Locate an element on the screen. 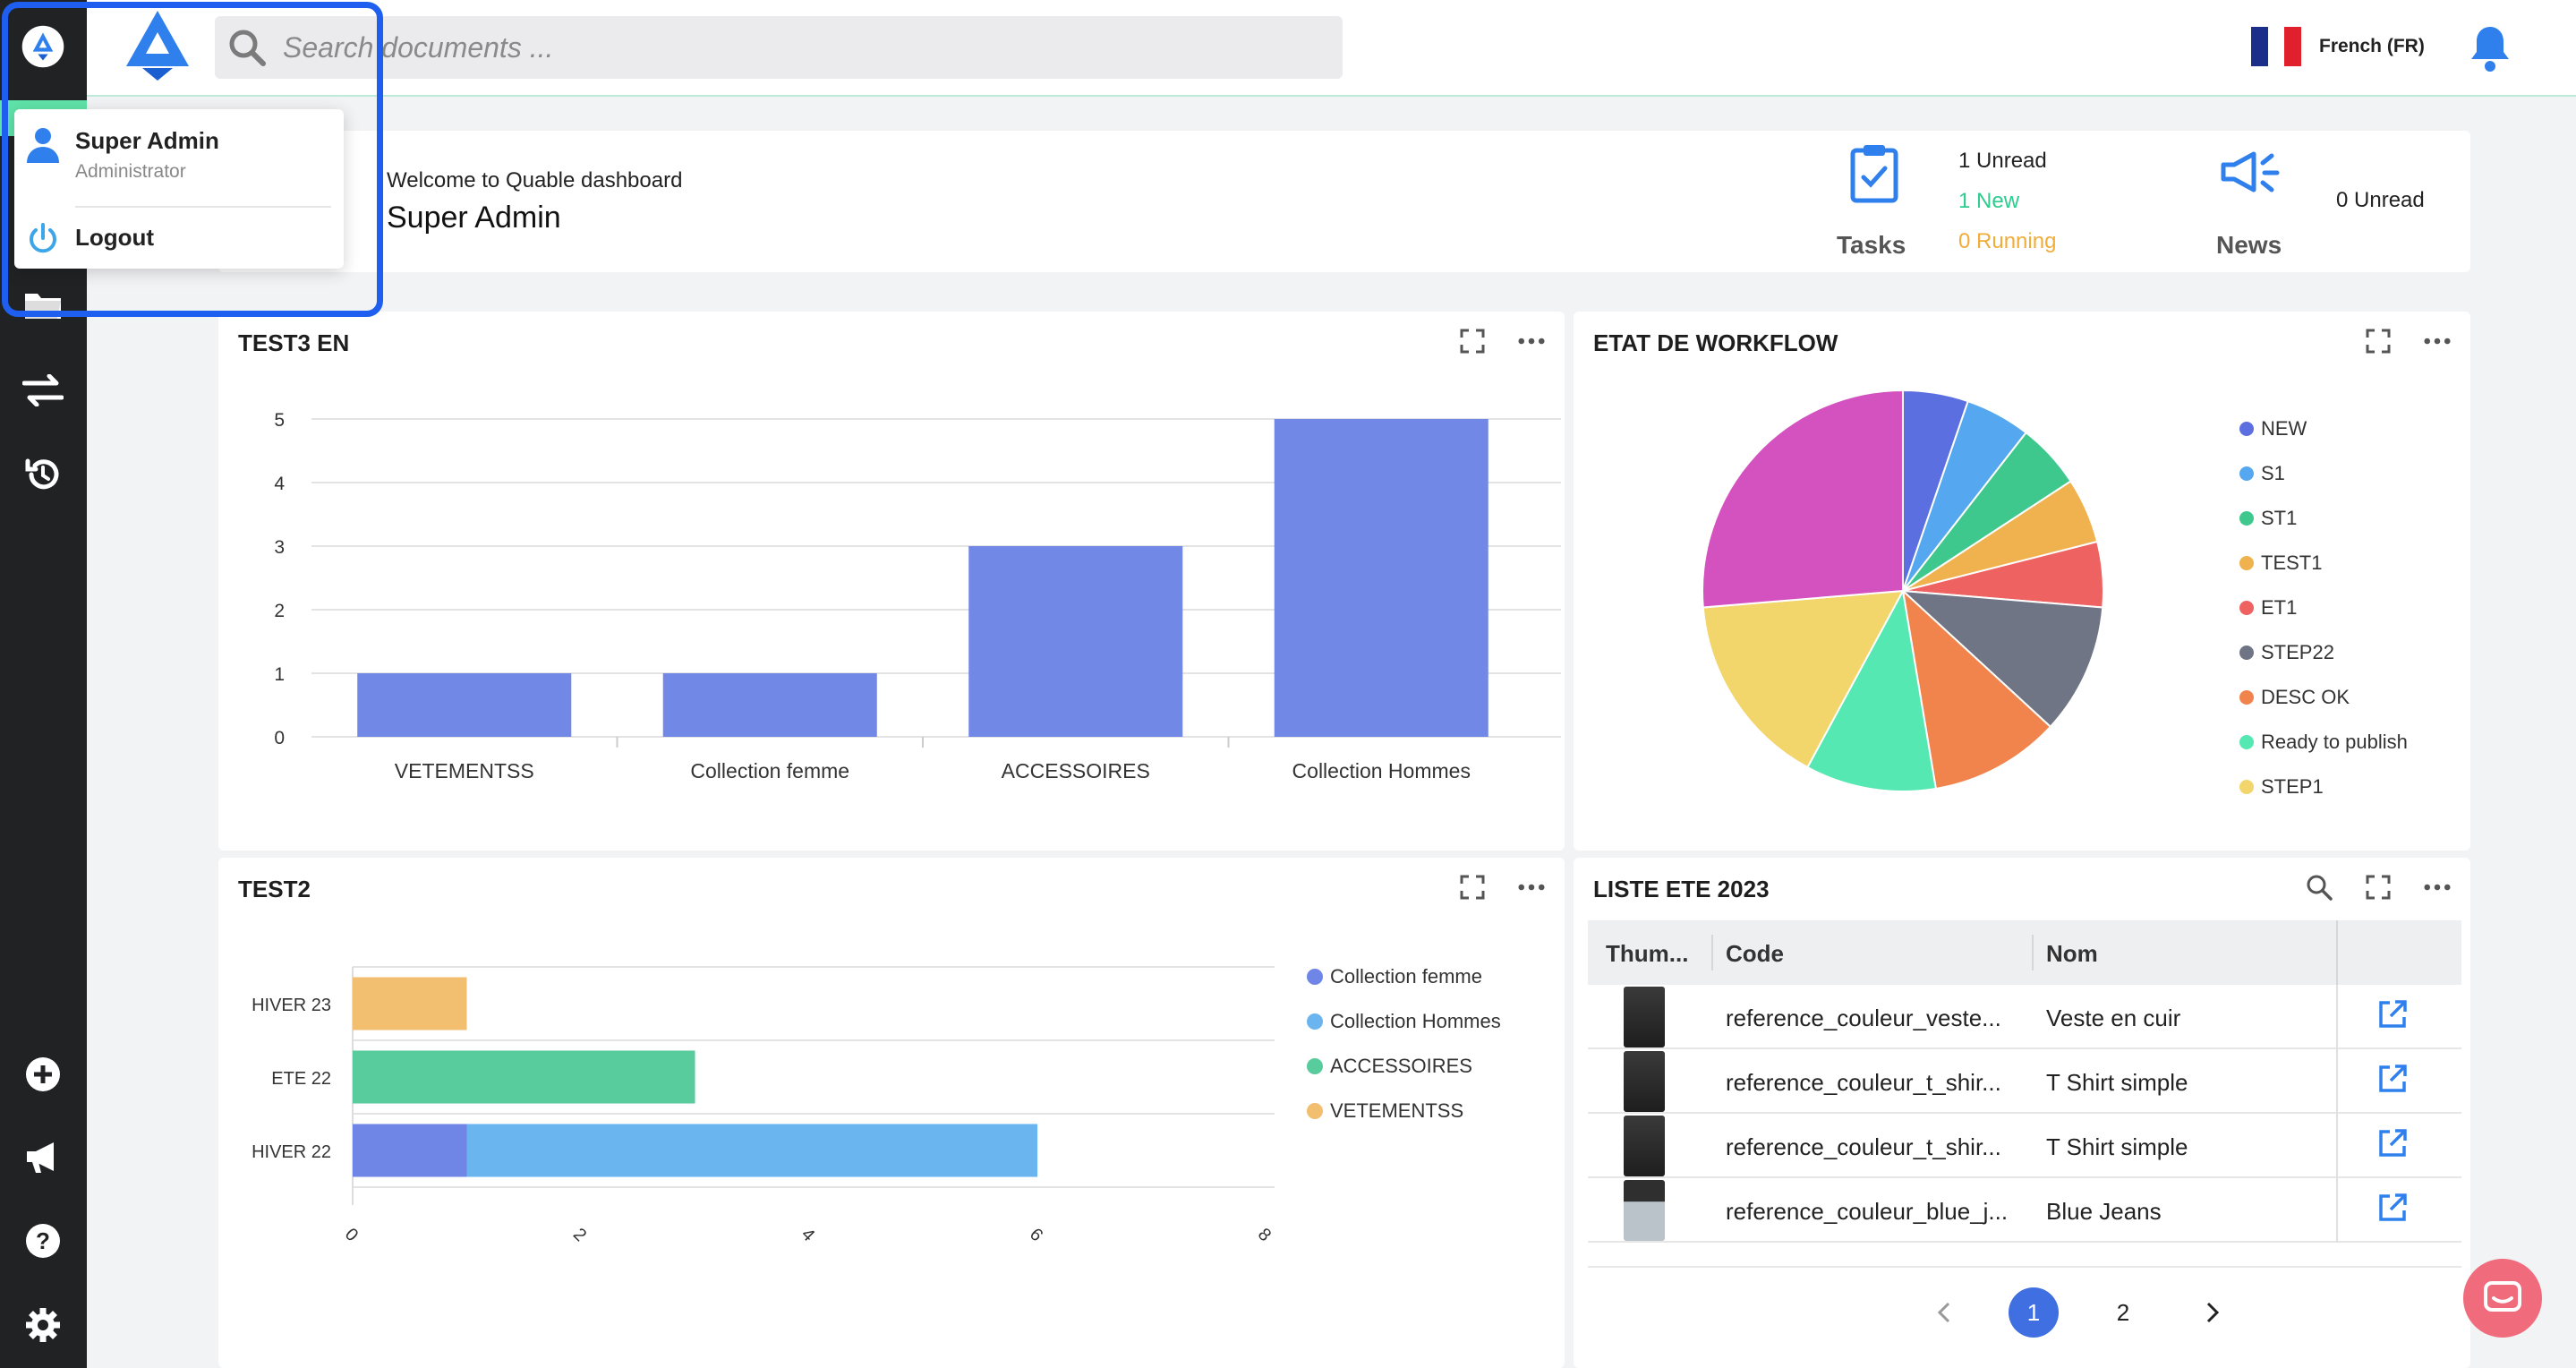 This screenshot has width=2576, height=1368. widget-title: ETAT DE WORKFLOW is located at coordinates (1715, 342).